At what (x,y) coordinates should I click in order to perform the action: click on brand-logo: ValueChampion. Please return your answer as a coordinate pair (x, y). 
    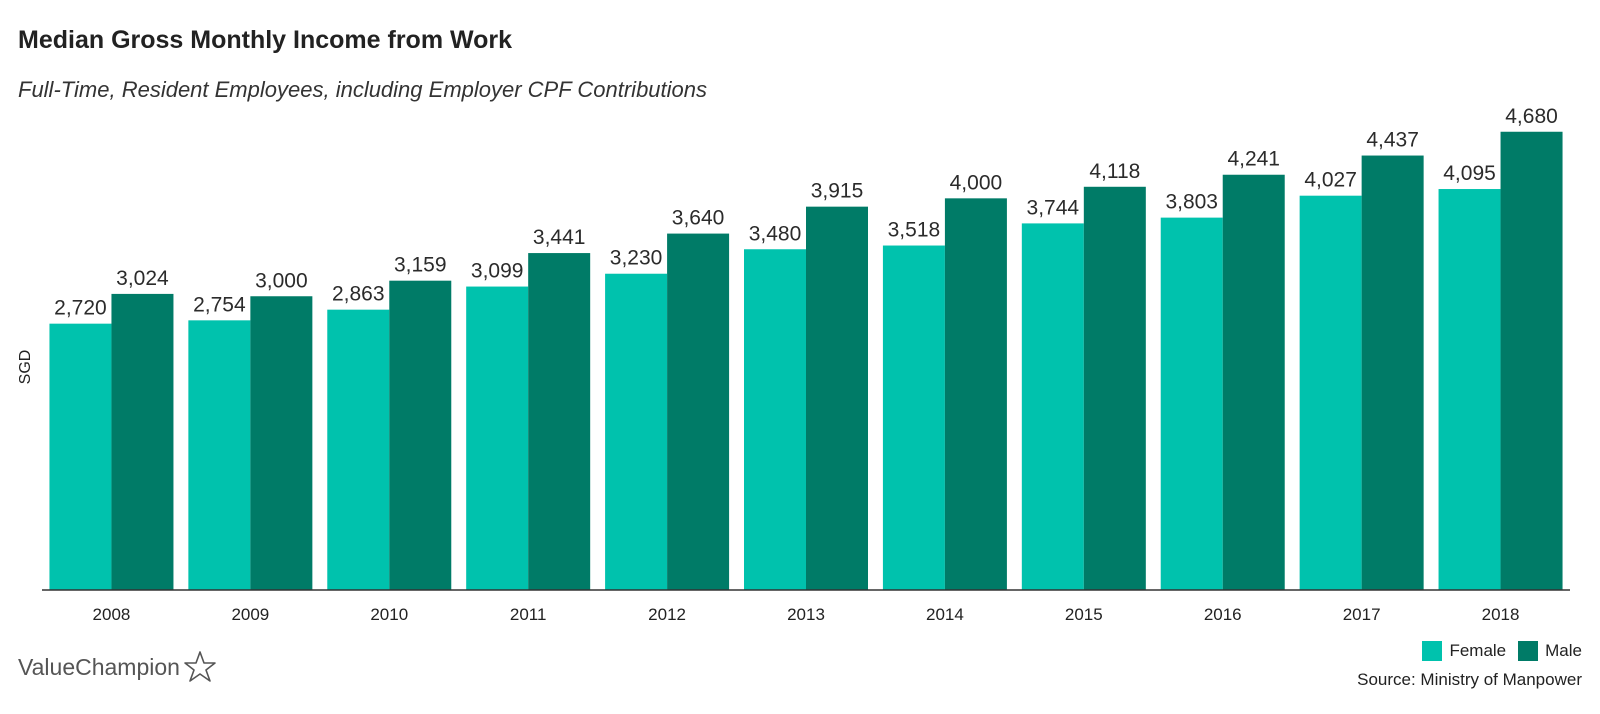
    Looking at the image, I should click on (117, 667).